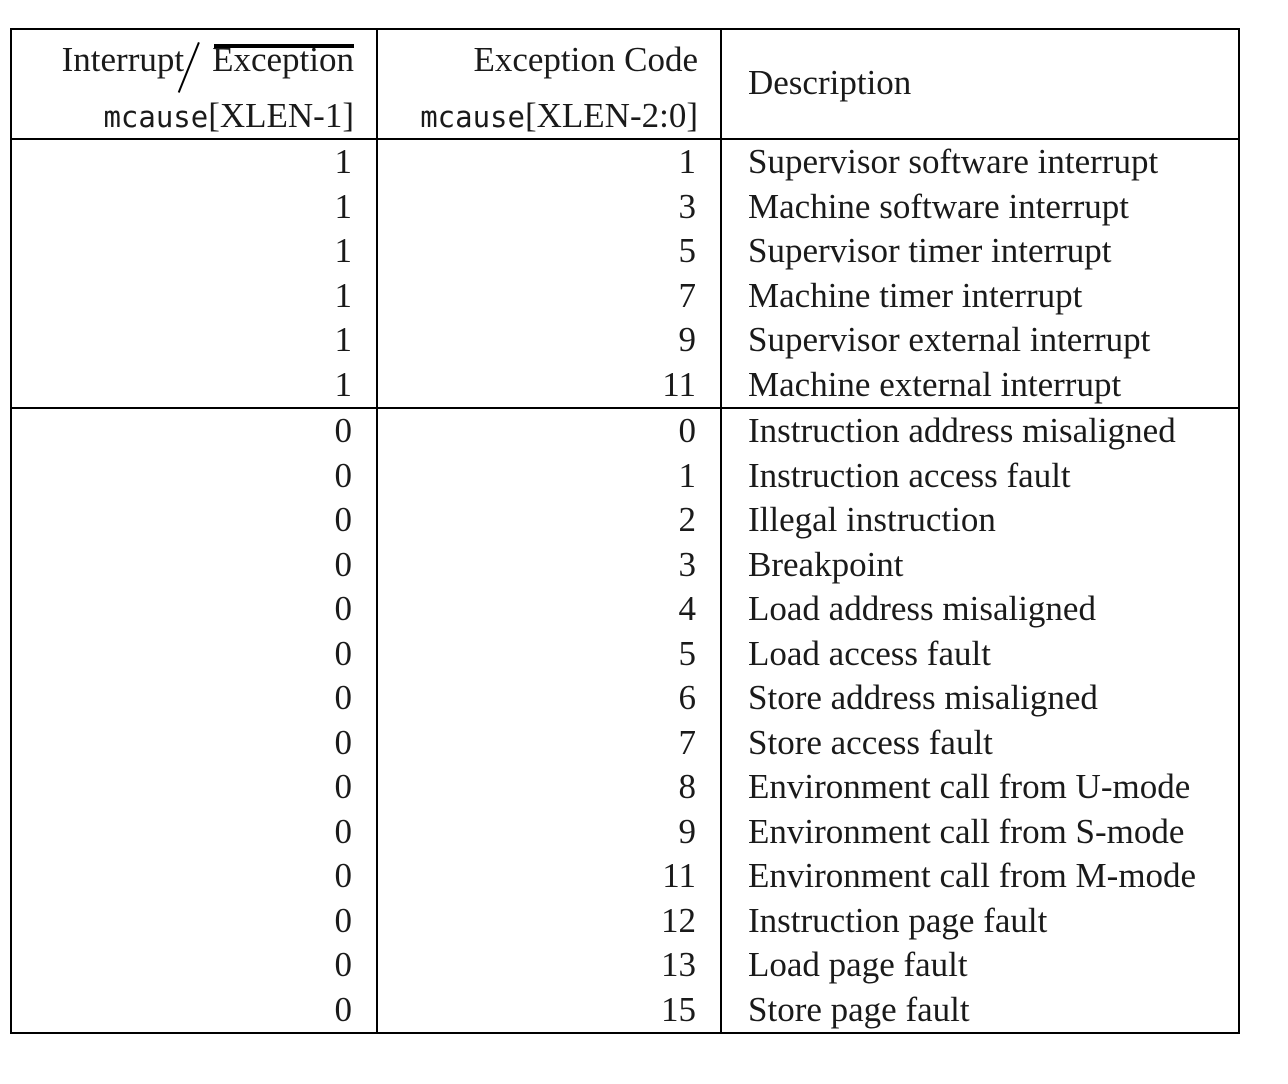  Describe the element at coordinates (980, 385) in the screenshot. I see `cell-description: Machine external interrupt` at that location.